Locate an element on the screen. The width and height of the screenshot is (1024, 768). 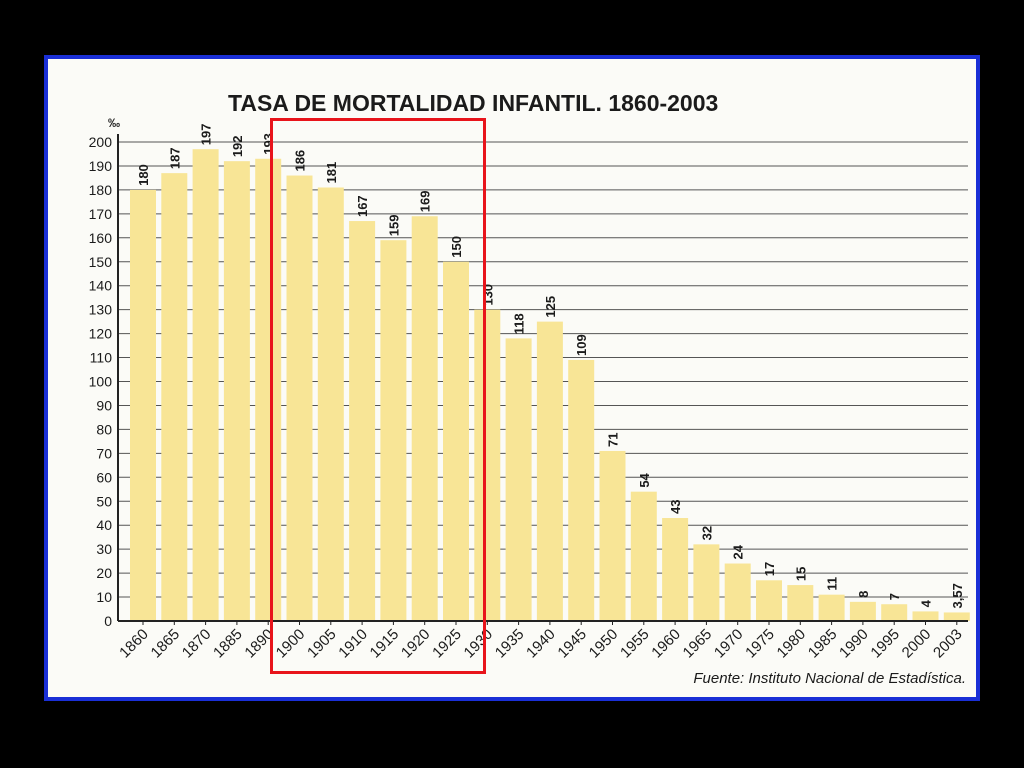
category-label: 1945 is located at coordinates (572, 644).